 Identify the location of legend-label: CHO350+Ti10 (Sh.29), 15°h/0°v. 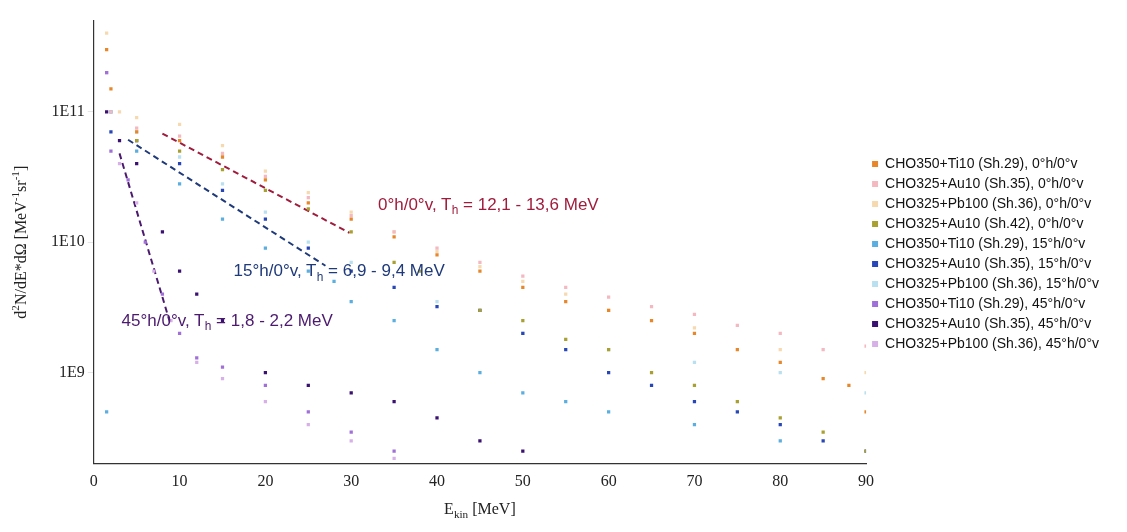
(985, 242).